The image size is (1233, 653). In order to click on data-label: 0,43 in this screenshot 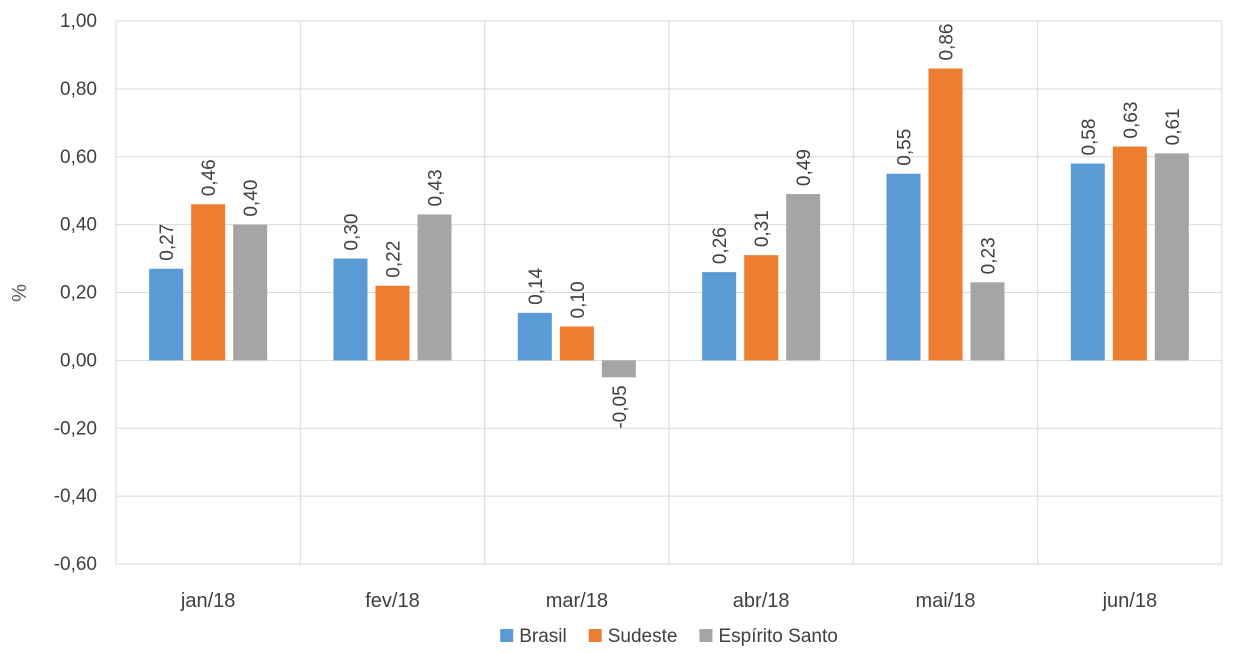, I will do `click(436, 187)`.